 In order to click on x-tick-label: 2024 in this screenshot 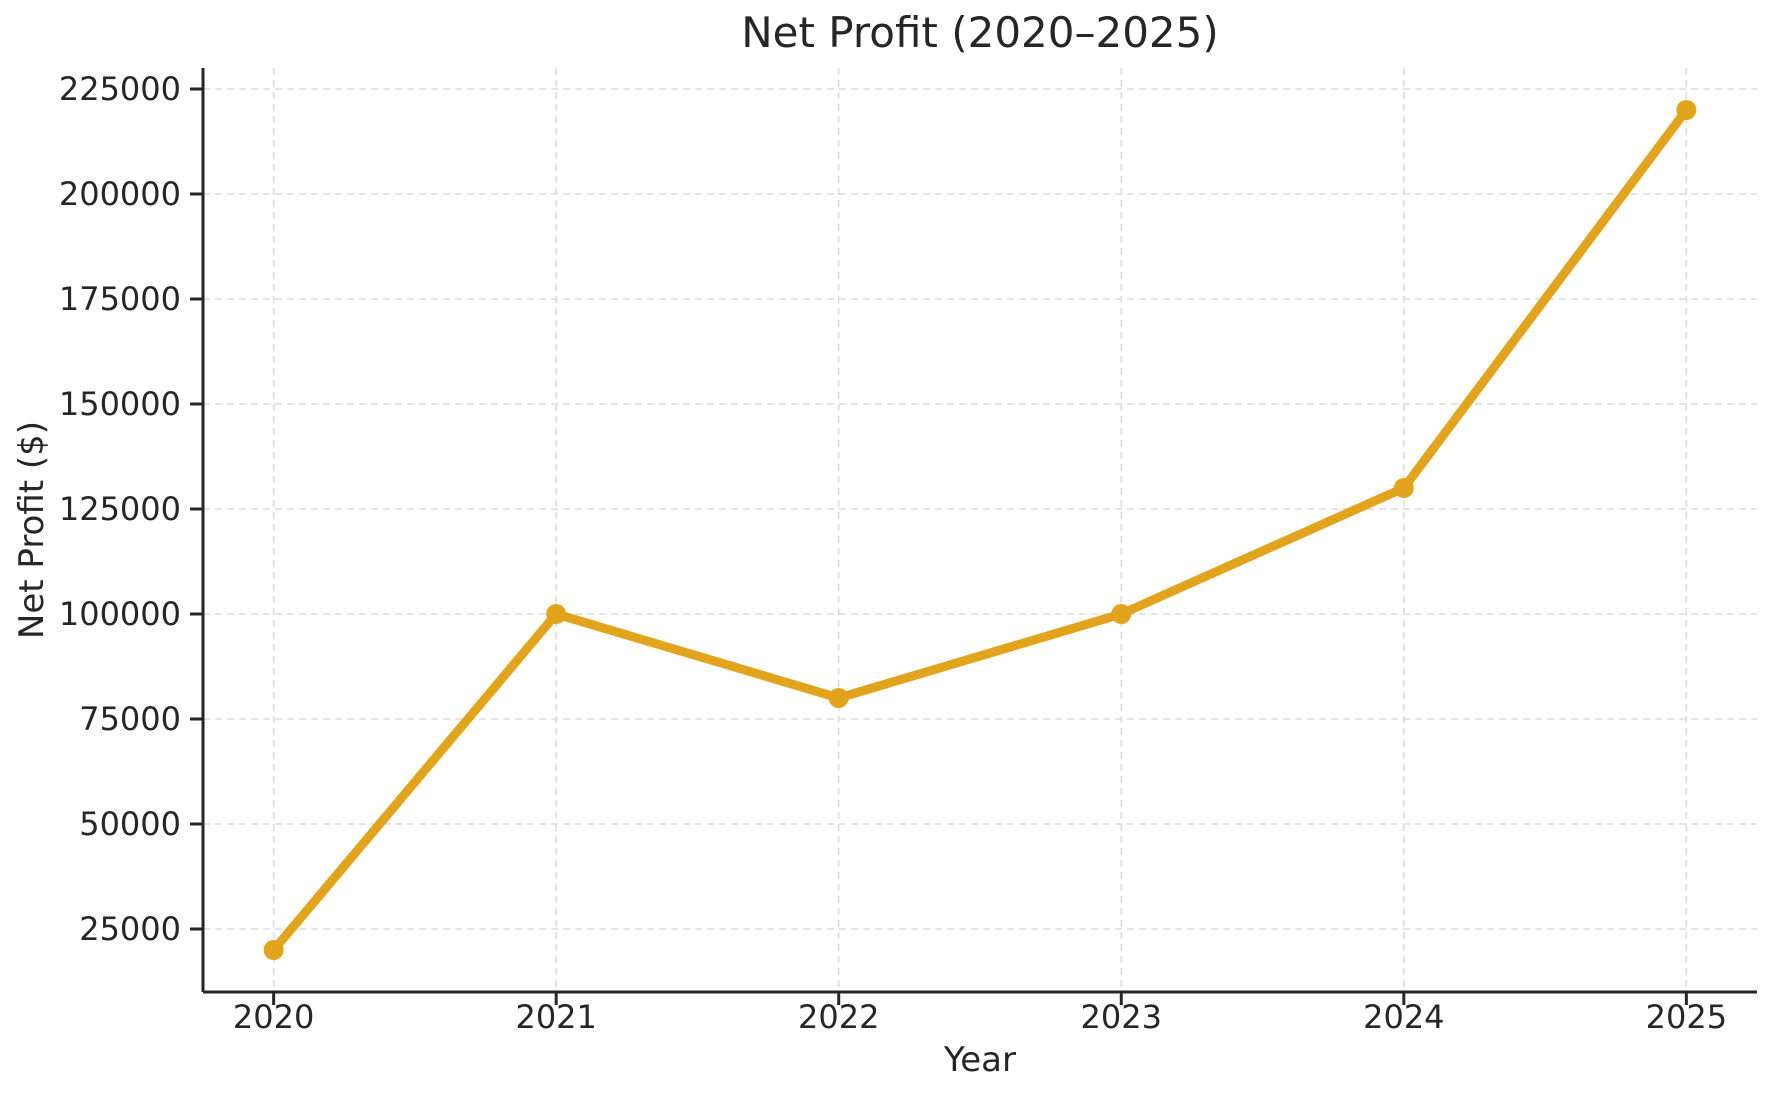, I will do `click(1403, 1017)`.